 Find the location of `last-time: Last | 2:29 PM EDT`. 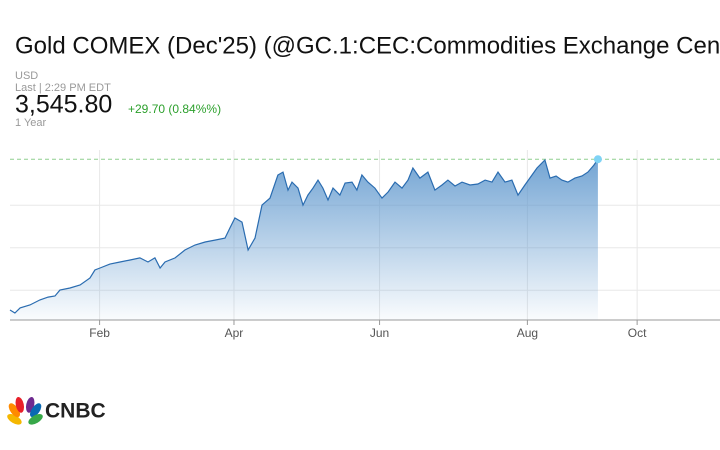

last-time: Last | 2:29 PM EDT is located at coordinates (63, 88).